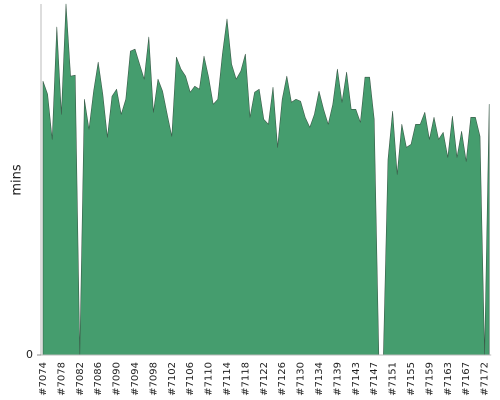 This screenshot has width=500, height=400. Describe the element at coordinates (190, 379) in the screenshot. I see `x-tick-label: #7106` at that location.